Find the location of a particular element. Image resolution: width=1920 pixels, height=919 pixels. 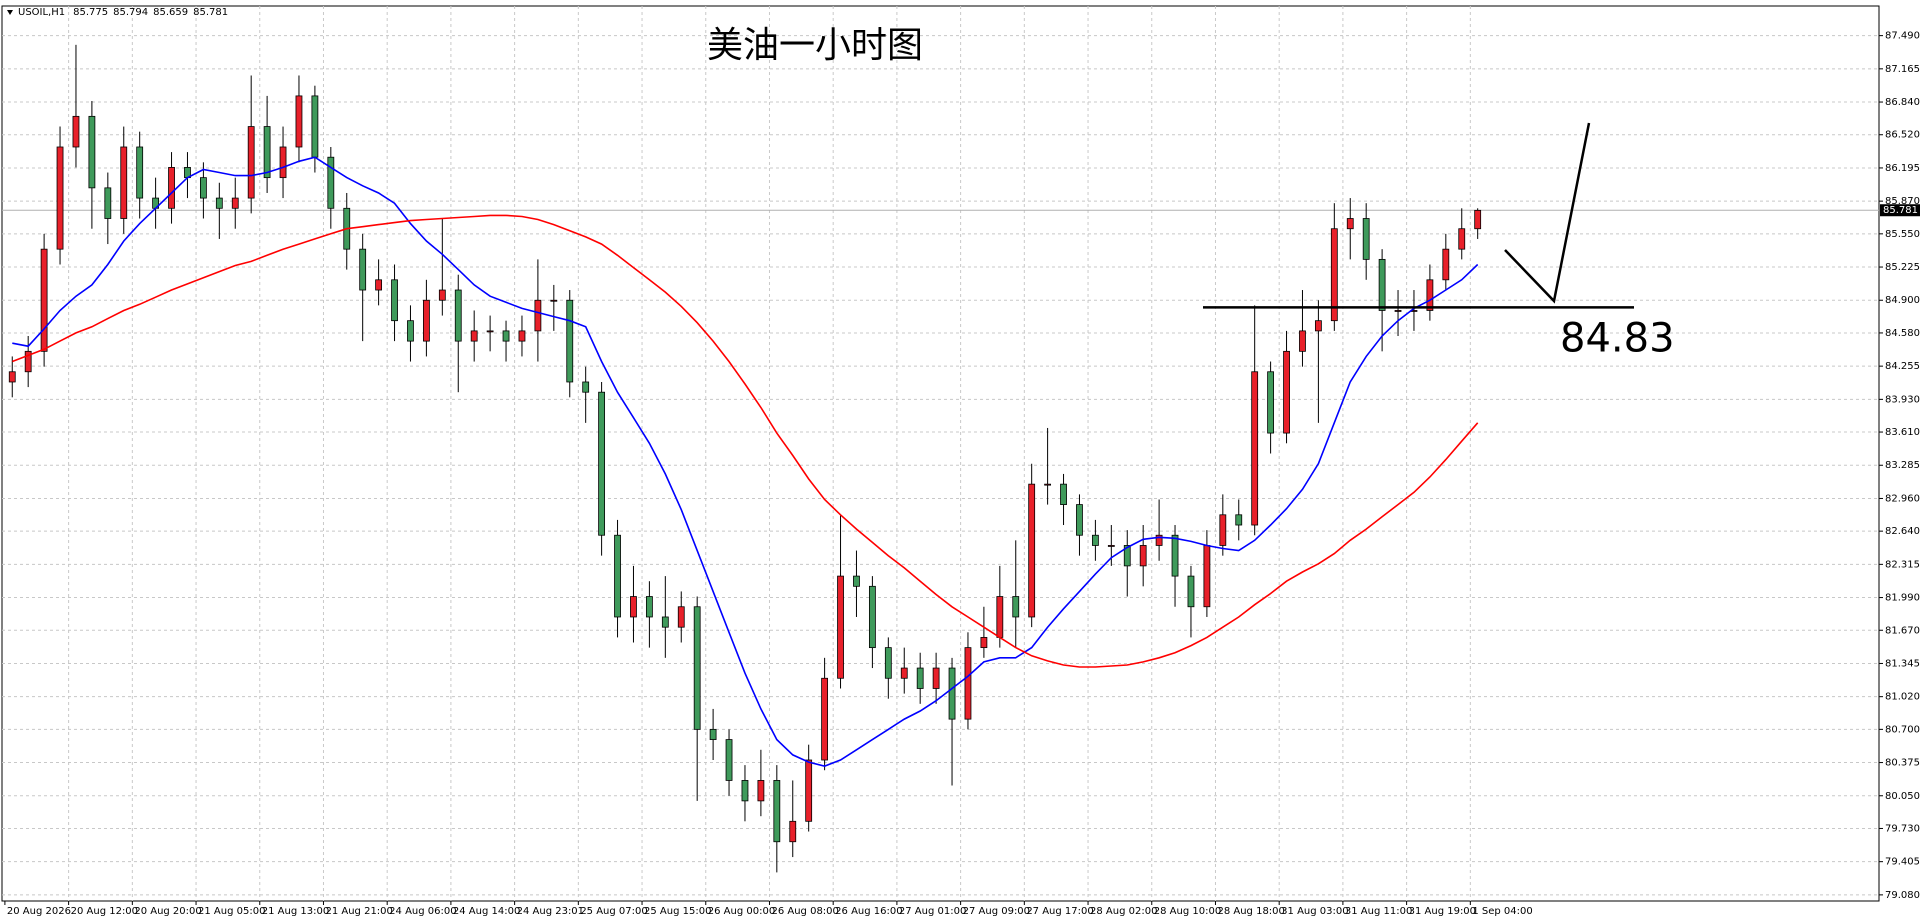

y-tick-label: 79.730 is located at coordinates (1902, 828).